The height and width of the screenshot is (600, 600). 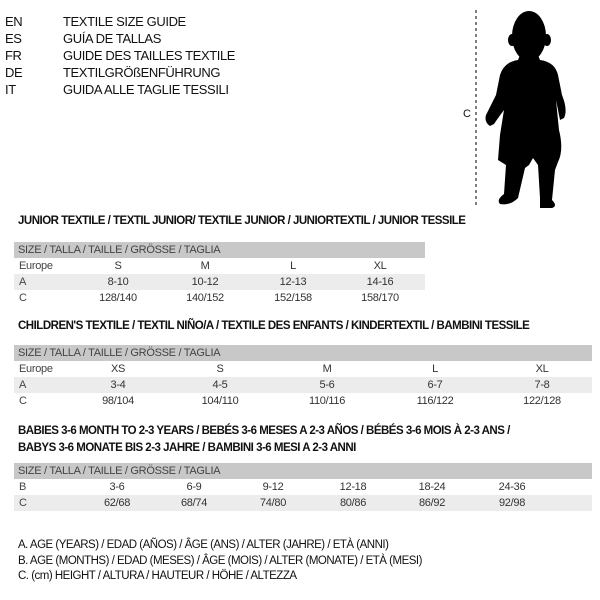 I want to click on table-cell: 110/116, so click(x=327, y=401).